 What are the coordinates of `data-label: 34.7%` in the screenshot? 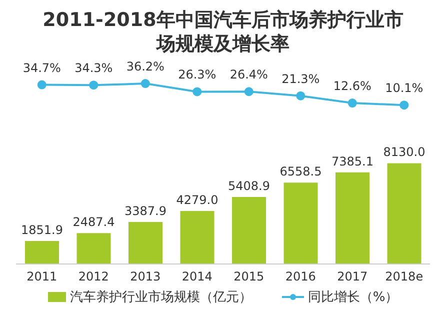 It's located at (41, 67).